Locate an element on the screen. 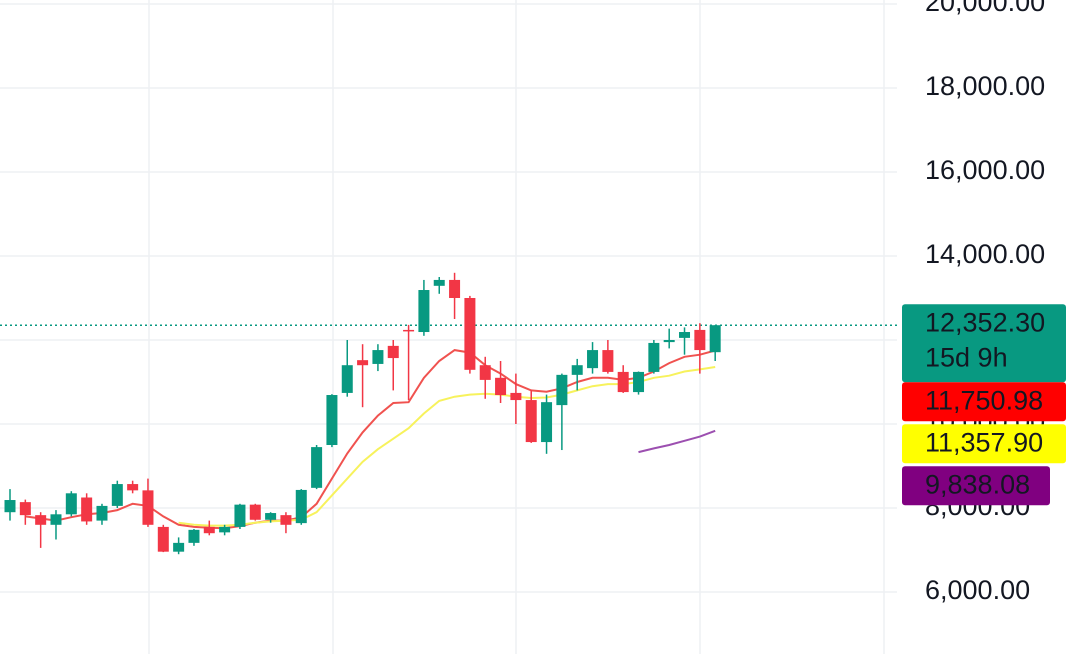  y-tick-label: 6,000.00 is located at coordinates (977, 590).